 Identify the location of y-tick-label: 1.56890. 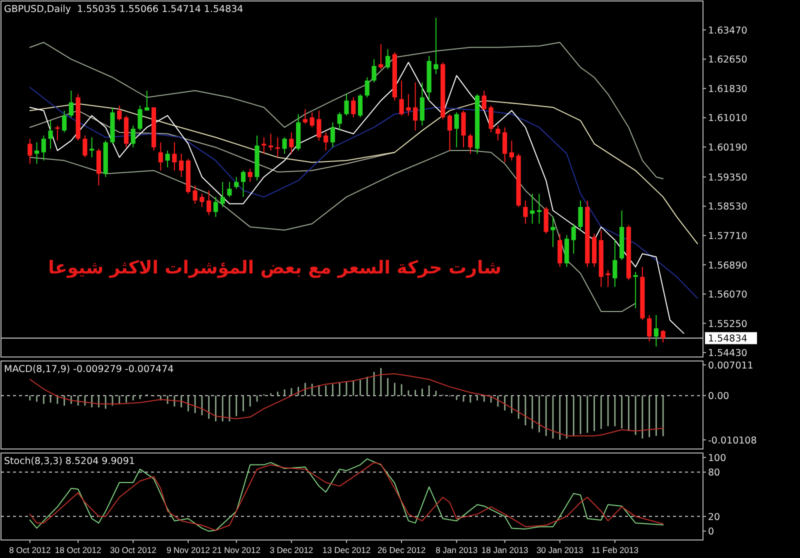
(728, 266).